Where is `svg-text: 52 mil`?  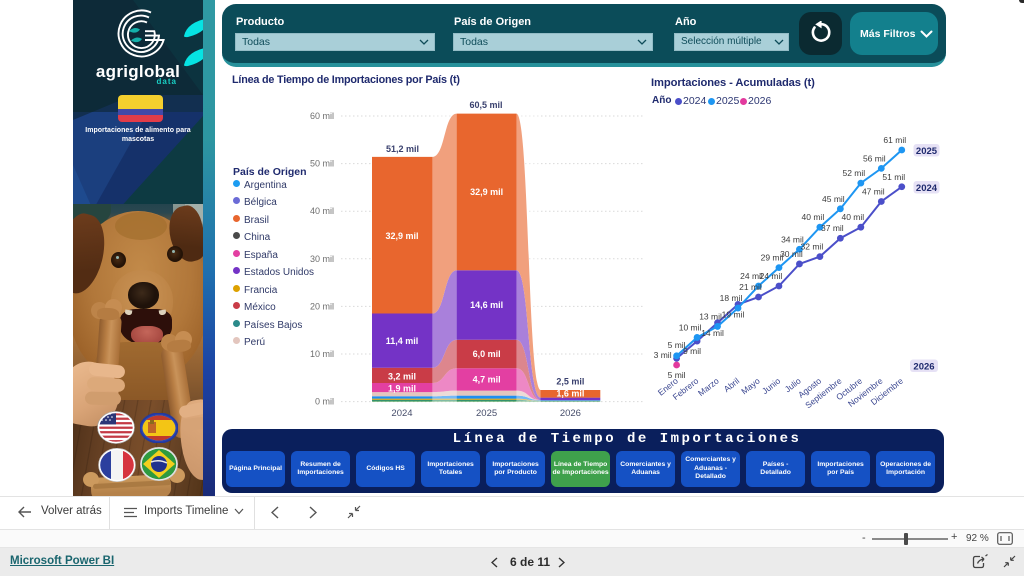 svg-text: 52 mil is located at coordinates (853, 173).